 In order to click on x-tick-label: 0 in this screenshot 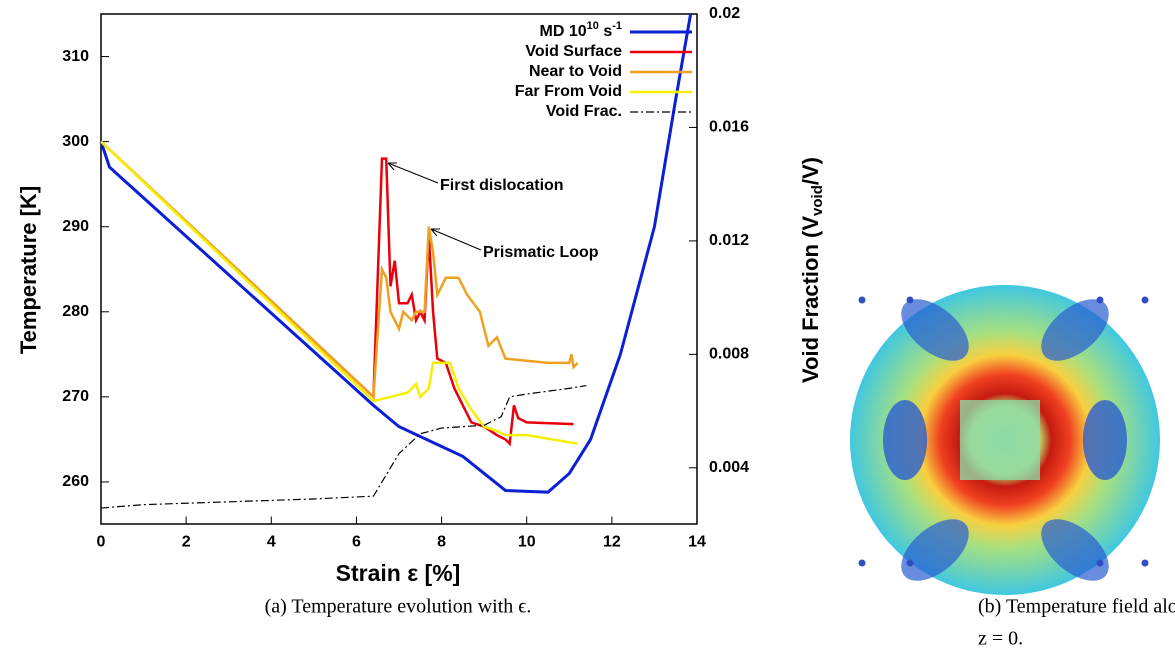, I will do `click(101, 542)`.